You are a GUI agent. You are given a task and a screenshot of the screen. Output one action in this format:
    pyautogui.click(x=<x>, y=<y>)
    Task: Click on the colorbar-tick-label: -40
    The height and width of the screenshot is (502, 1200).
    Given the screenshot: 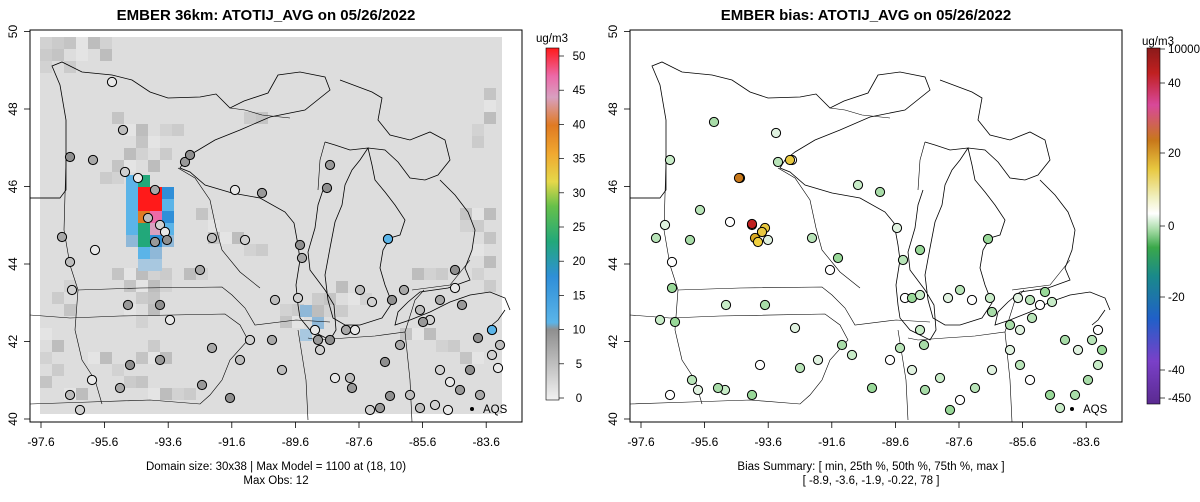 What is the action you would take?
    pyautogui.click(x=1176, y=371)
    